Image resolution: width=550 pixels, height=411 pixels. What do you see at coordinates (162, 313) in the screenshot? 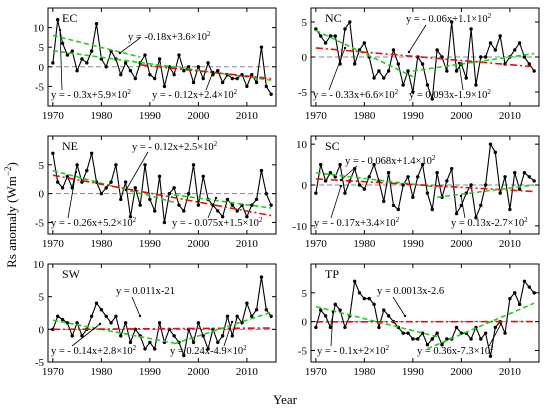
I see `plot-frame` at bounding box center [162, 313].